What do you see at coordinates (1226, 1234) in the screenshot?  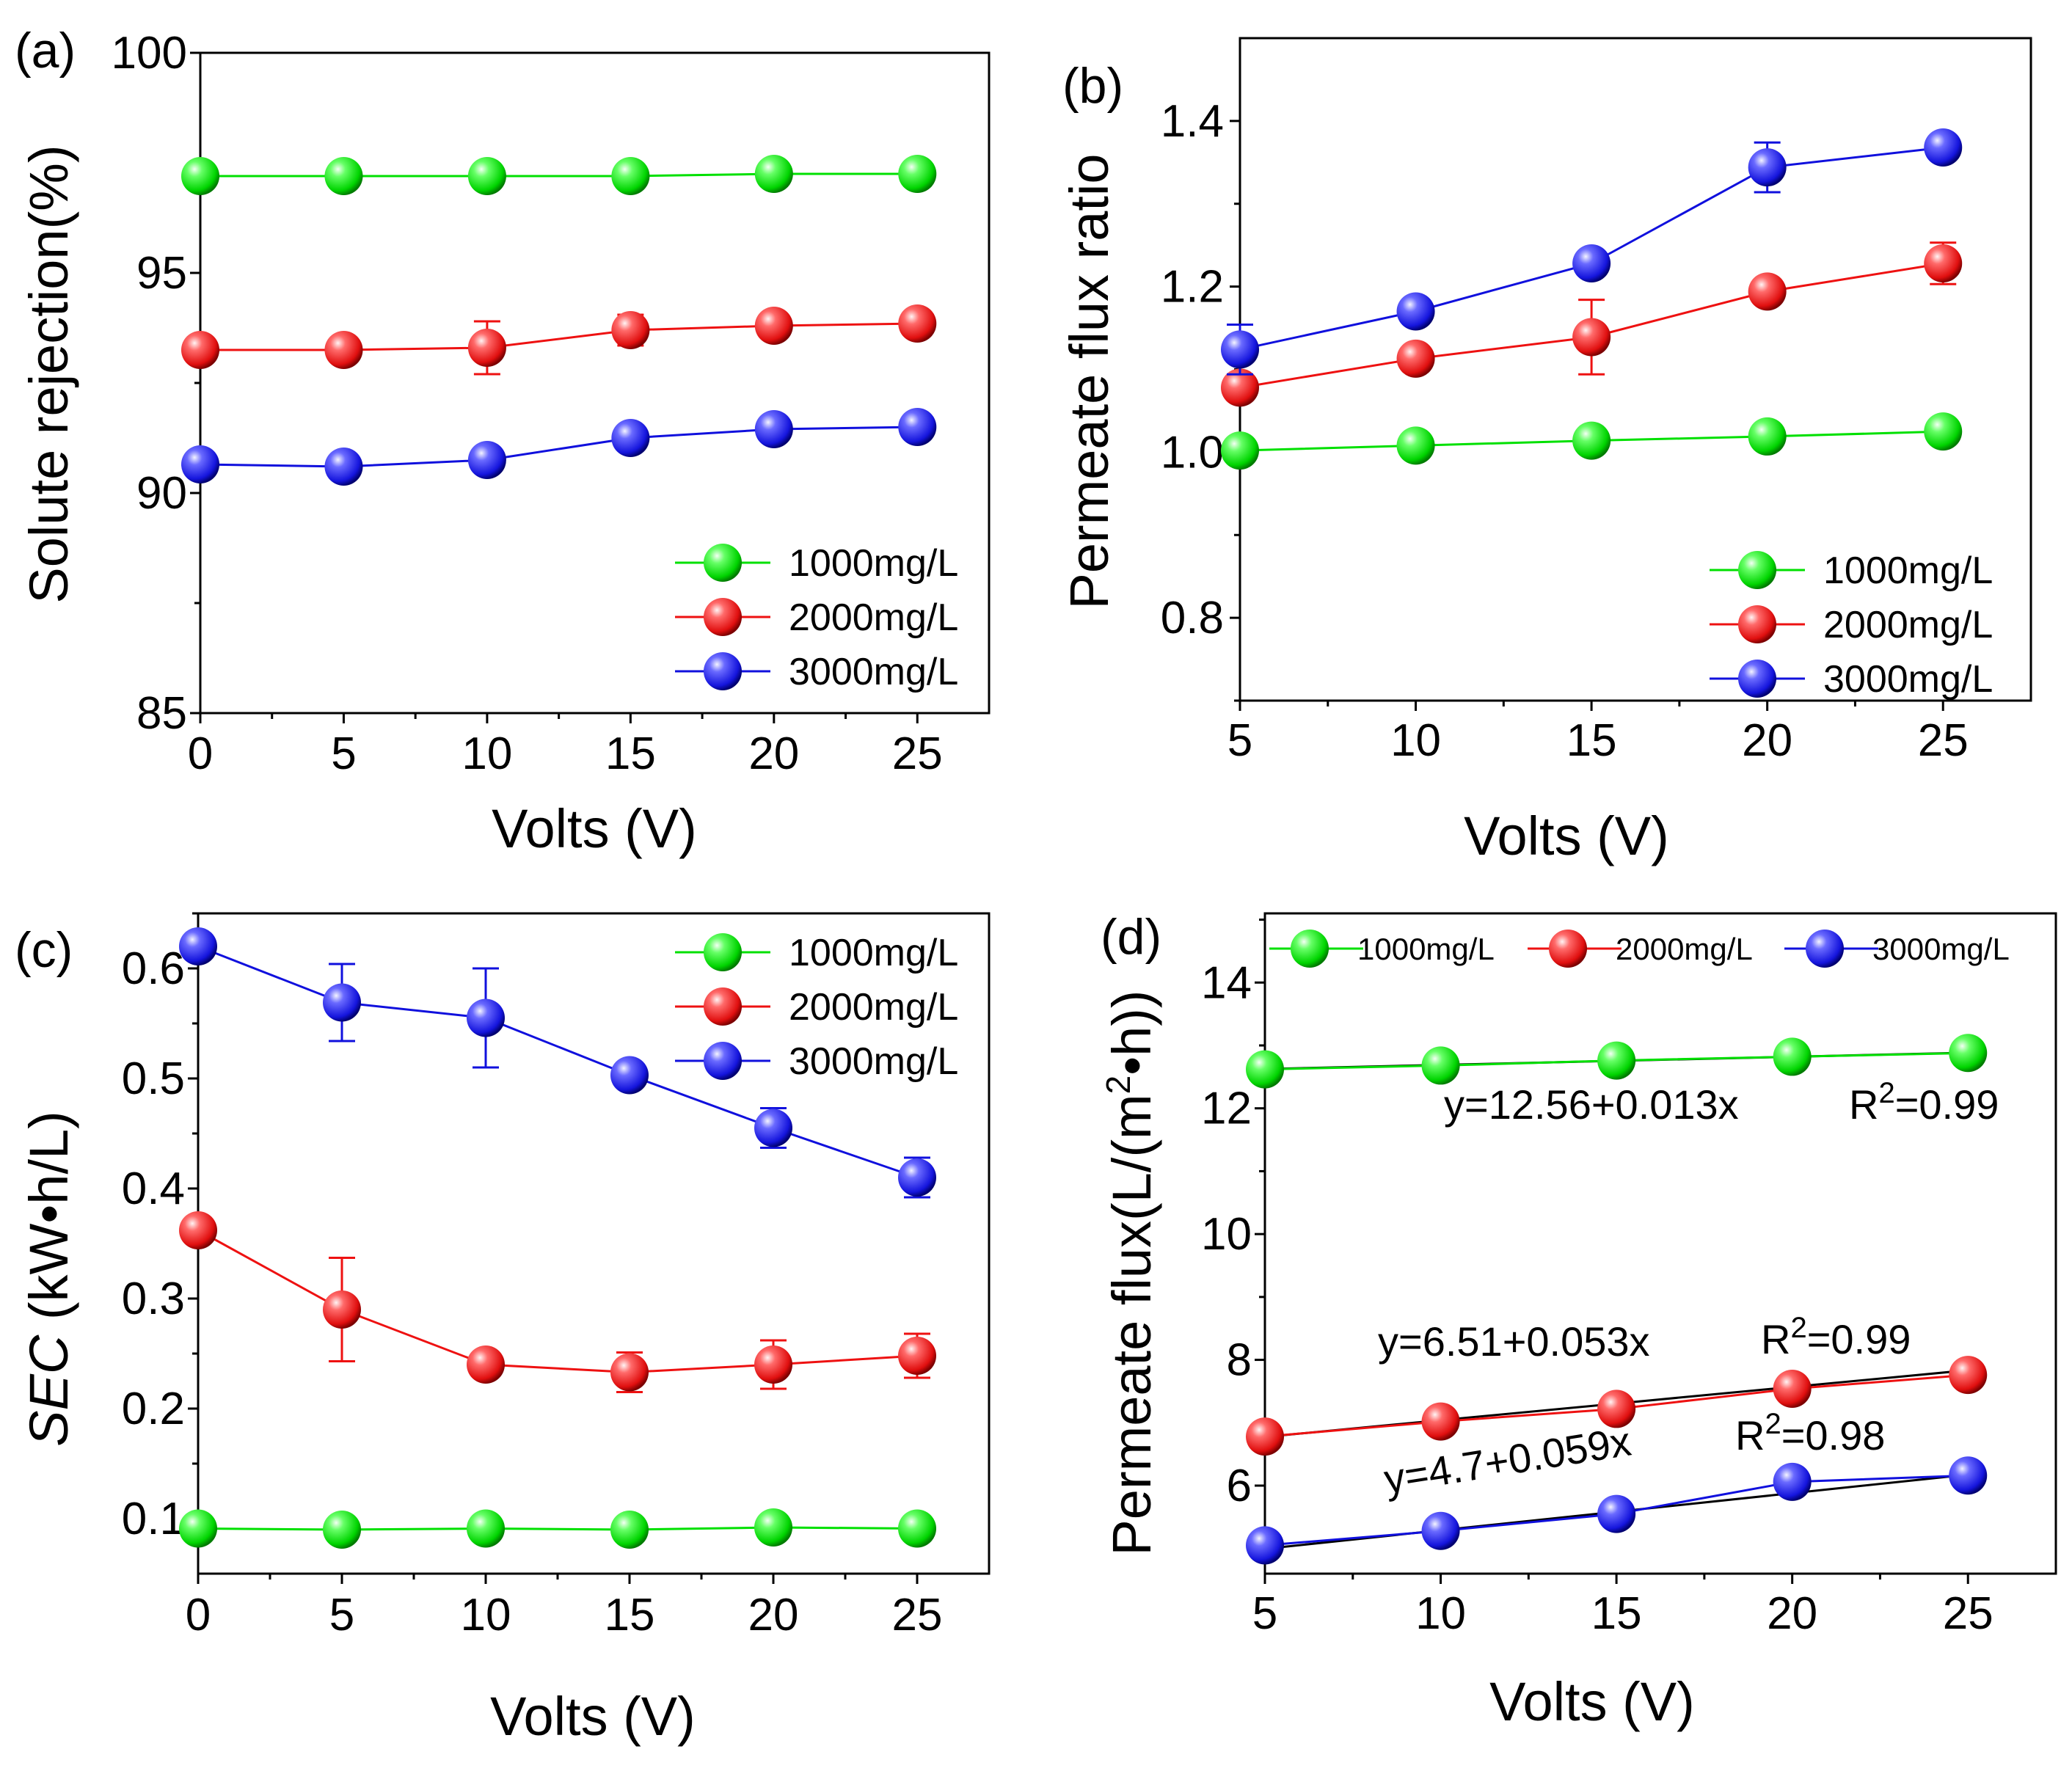 I see `panel-d-y-tick-label: 10` at bounding box center [1226, 1234].